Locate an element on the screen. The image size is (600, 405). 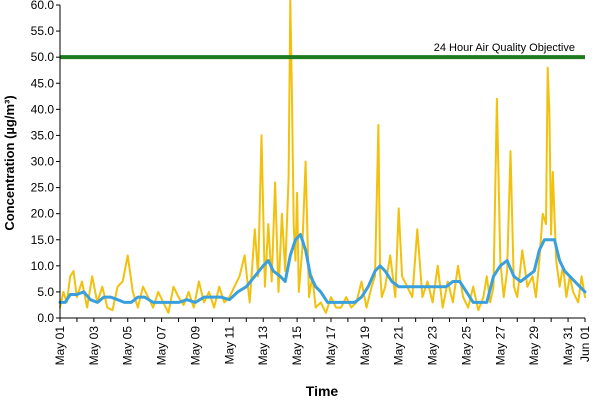
x-tick-label: May 25 is located at coordinates (467, 346).